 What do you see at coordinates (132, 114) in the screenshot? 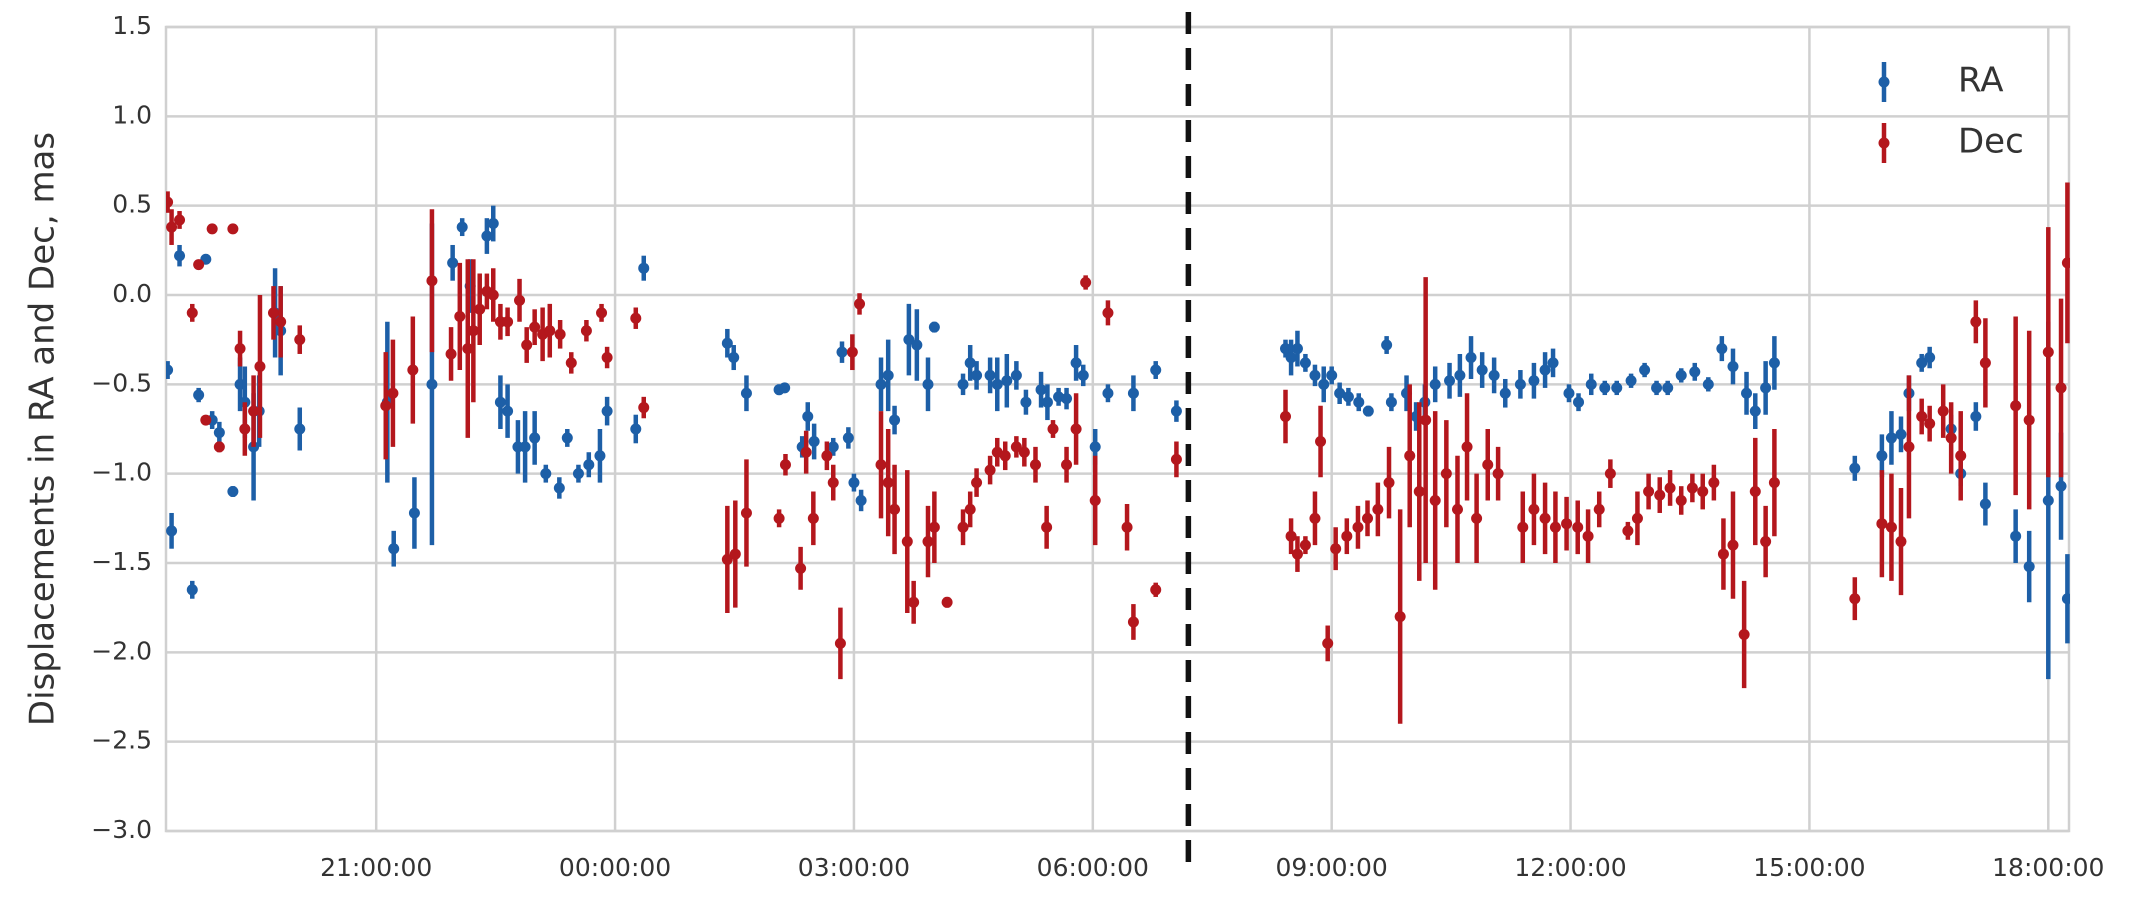
I see `y-tick-label: 1.0` at bounding box center [132, 114].